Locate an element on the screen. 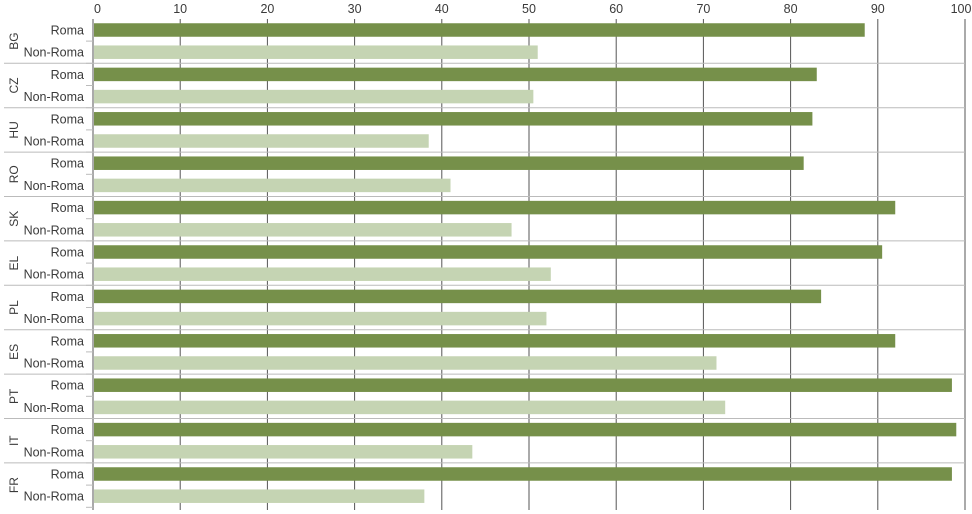 This screenshot has height=514, width=972. x-tick-label-10: 10 is located at coordinates (180, 9).